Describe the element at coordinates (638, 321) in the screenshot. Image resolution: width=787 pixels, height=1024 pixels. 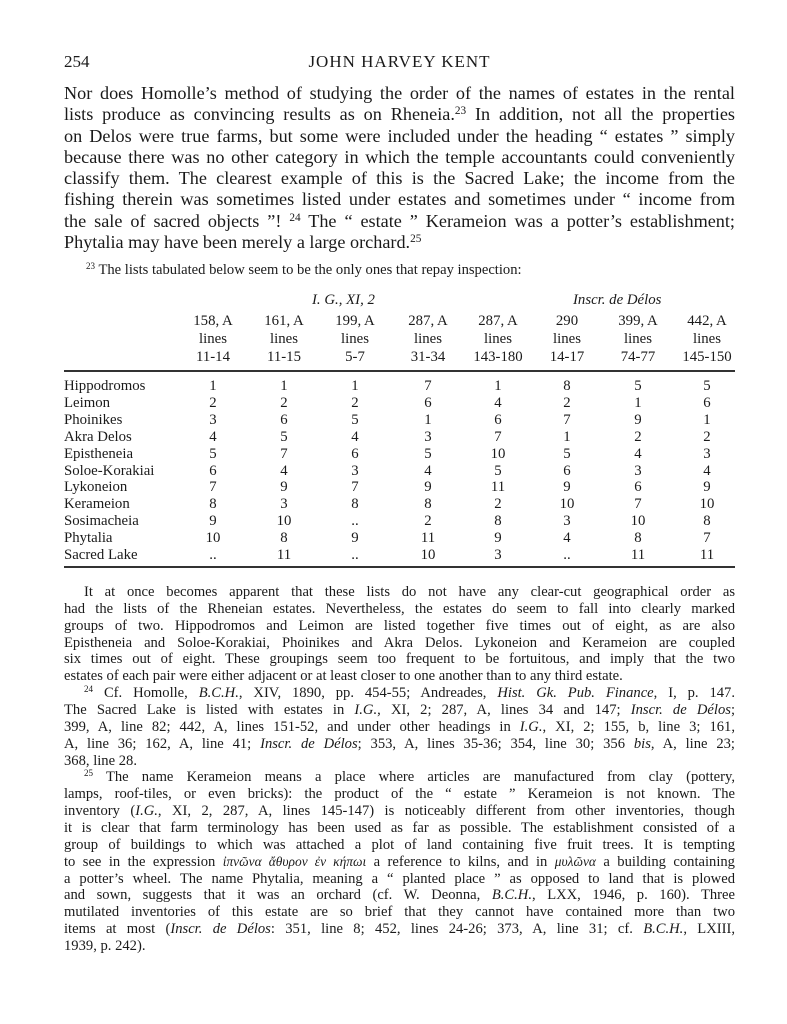
I see `column-header-line: 399, A` at that location.